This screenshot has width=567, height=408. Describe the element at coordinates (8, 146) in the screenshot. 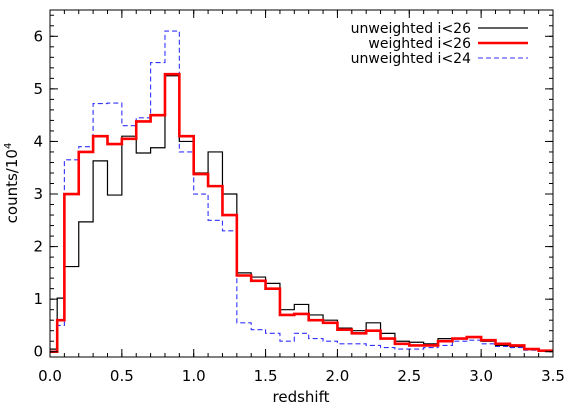

I see `y-axis-label-exponent: 4` at that location.